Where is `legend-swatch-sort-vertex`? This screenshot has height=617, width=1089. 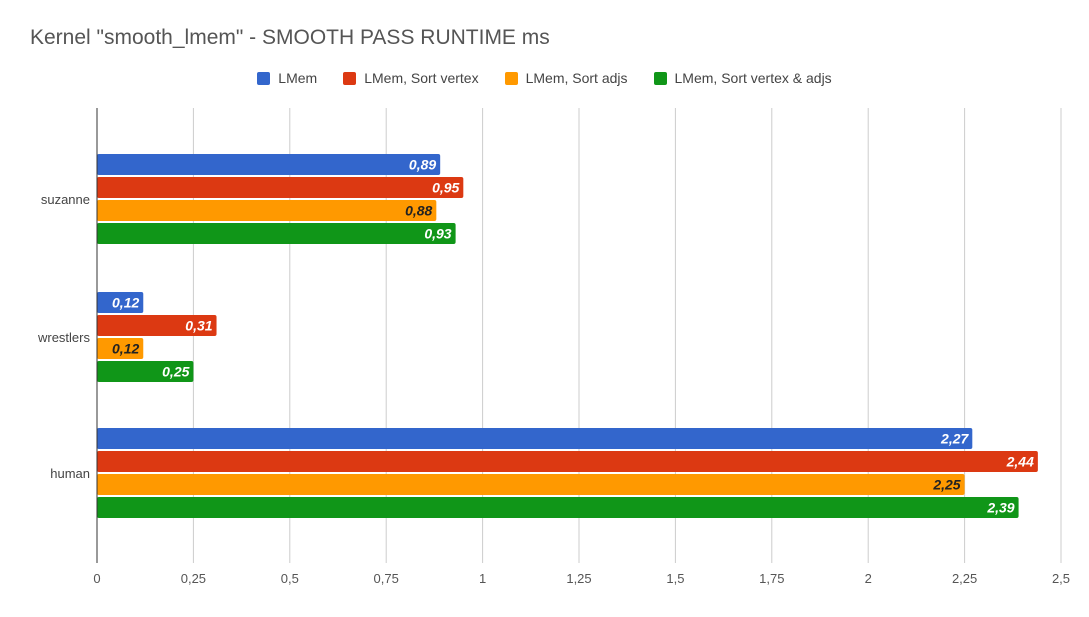
legend-swatch-sort-vertex is located at coordinates (350, 78).